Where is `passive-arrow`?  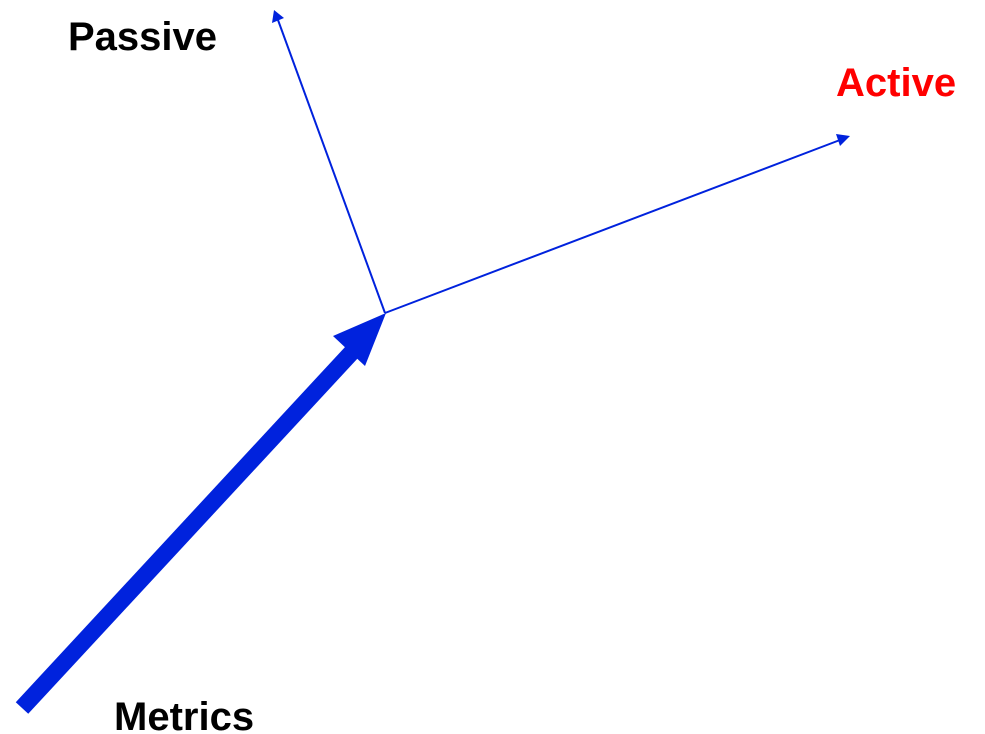 passive-arrow is located at coordinates (329, 162).